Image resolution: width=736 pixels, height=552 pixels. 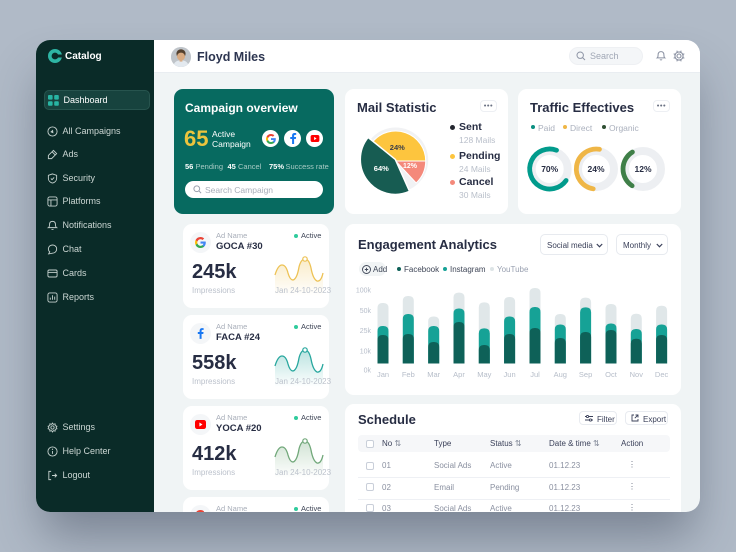 I want to click on svg-text: 50k, so click(x=366, y=311).